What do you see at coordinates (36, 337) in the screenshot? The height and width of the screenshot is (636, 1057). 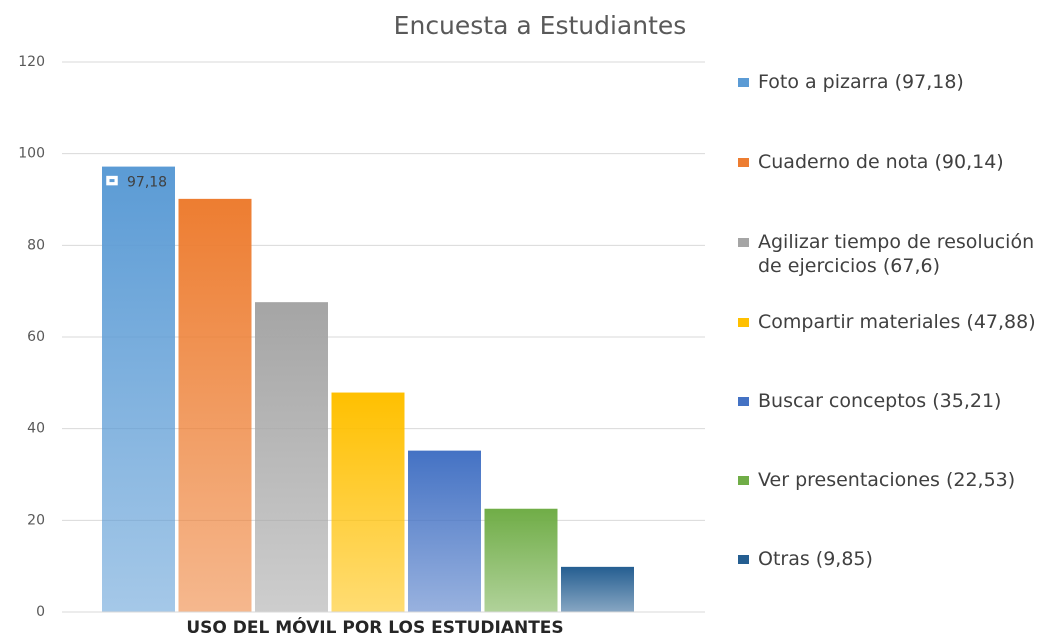 I see `y-tick-label: 60` at bounding box center [36, 337].